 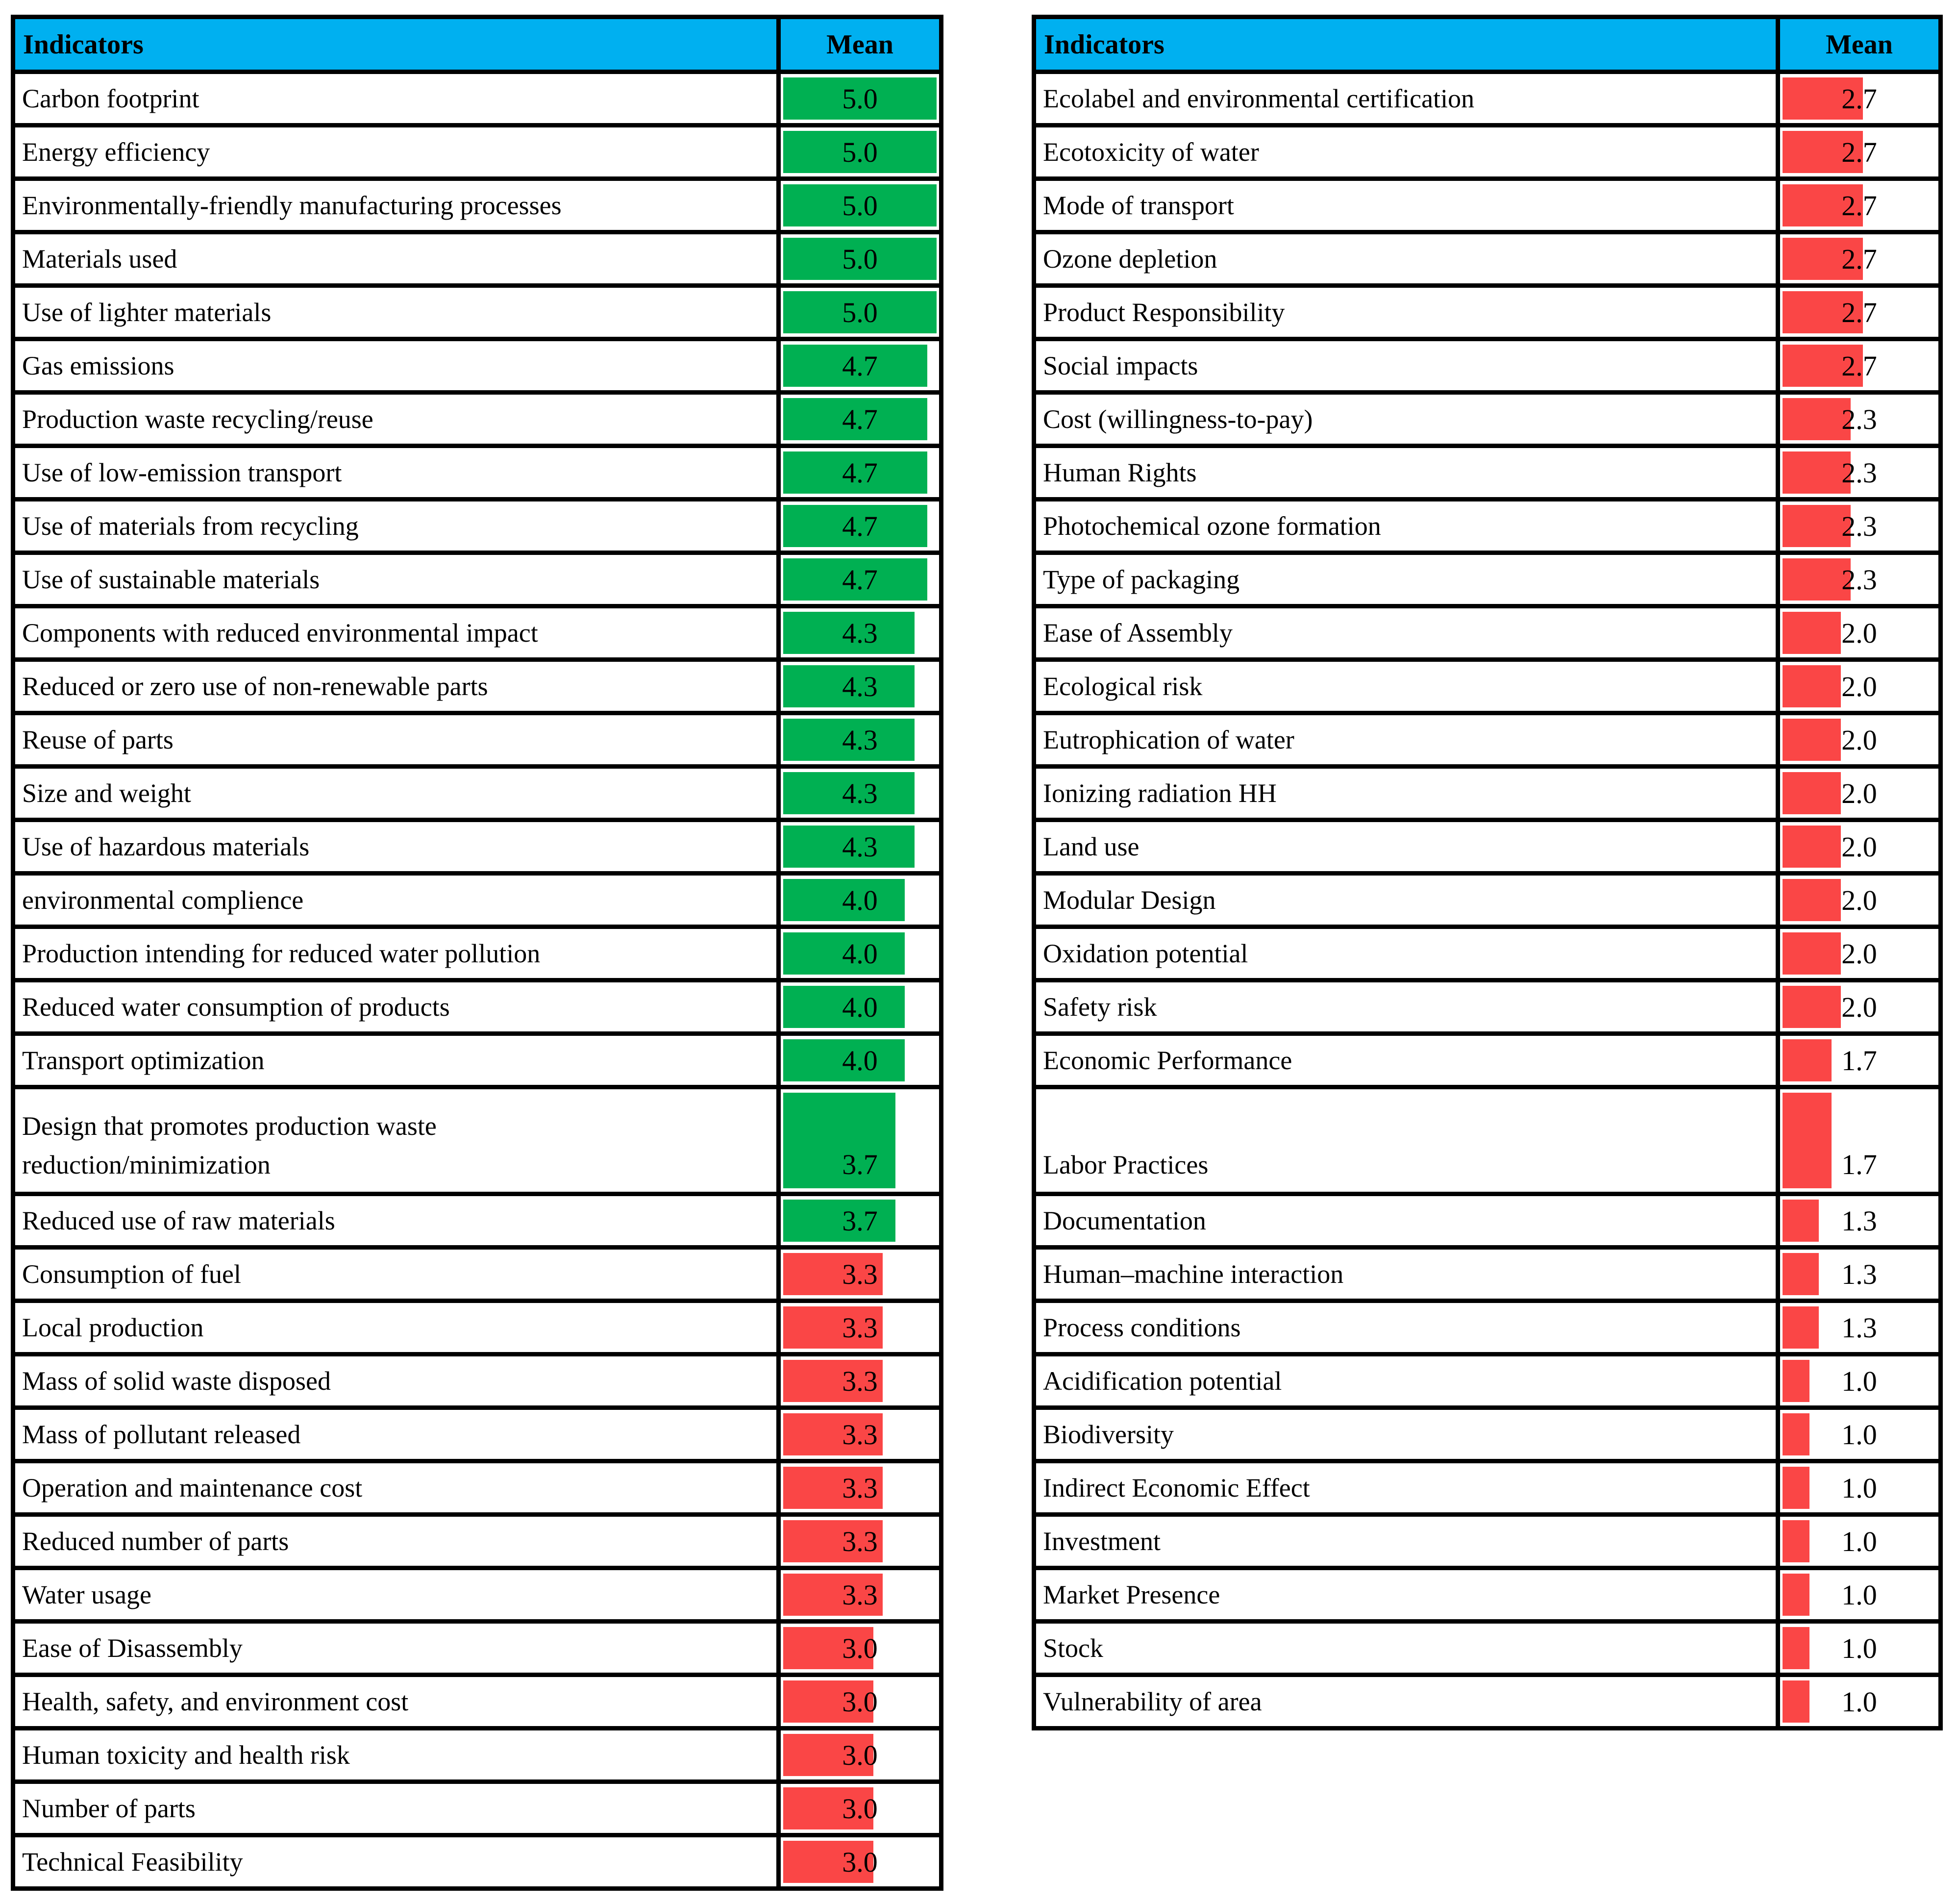 I want to click on table-row: Vulnerability of area 1.0, so click(x=1488, y=1701).